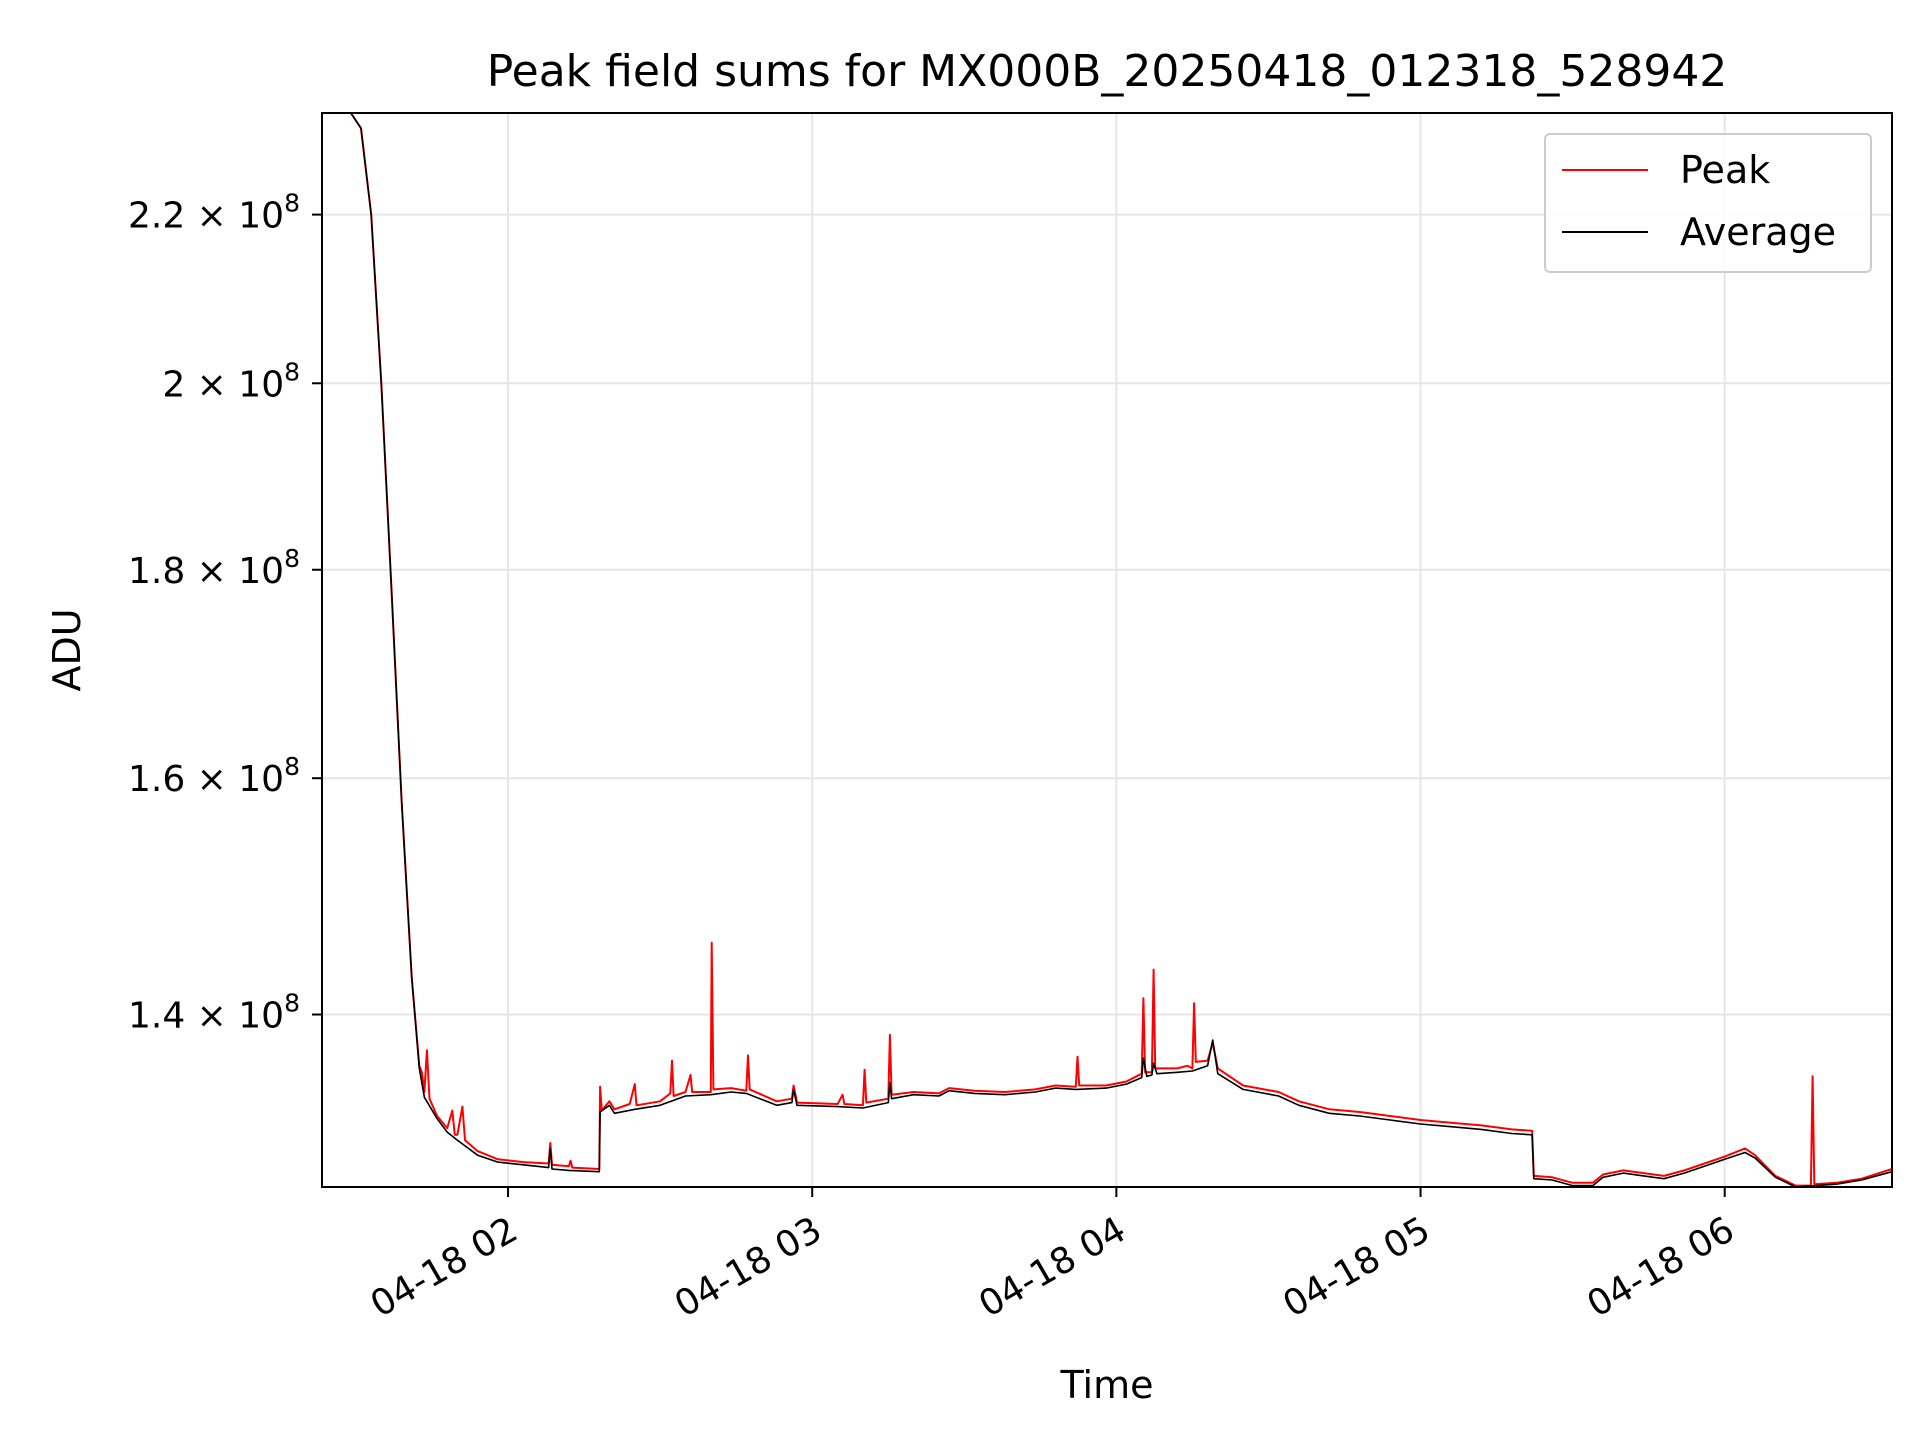 The height and width of the screenshot is (1440, 1920). I want to click on legend-label-average: Average, so click(1758, 232).